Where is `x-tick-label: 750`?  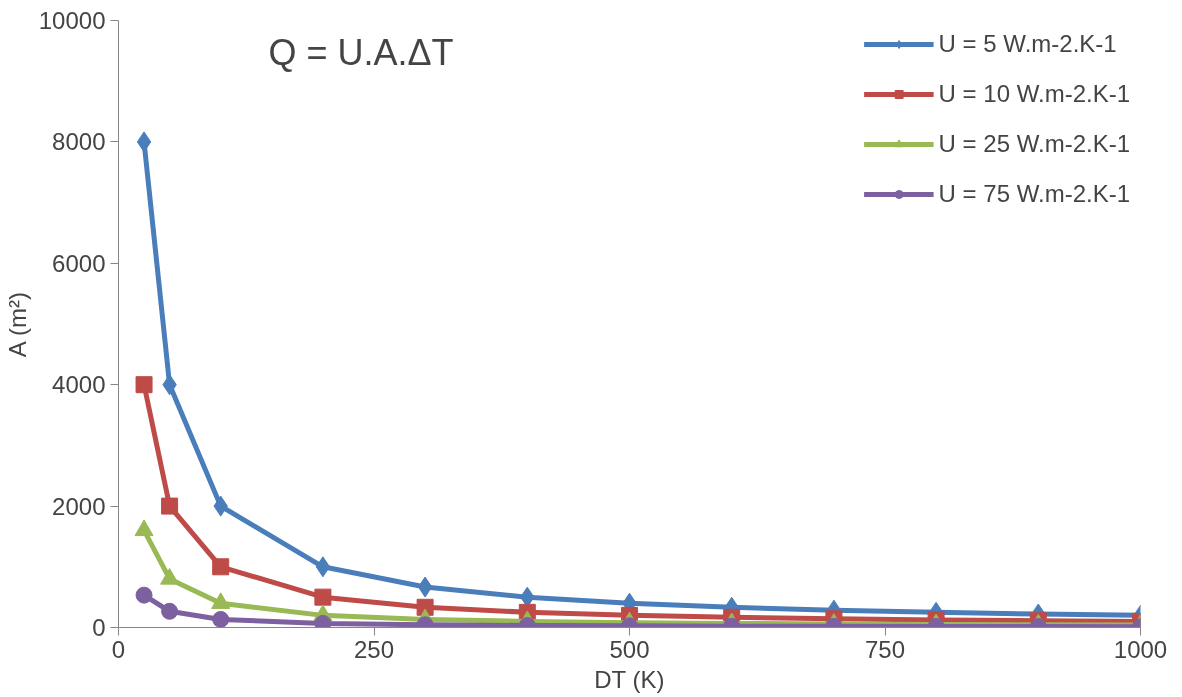
x-tick-label: 750 is located at coordinates (885, 649).